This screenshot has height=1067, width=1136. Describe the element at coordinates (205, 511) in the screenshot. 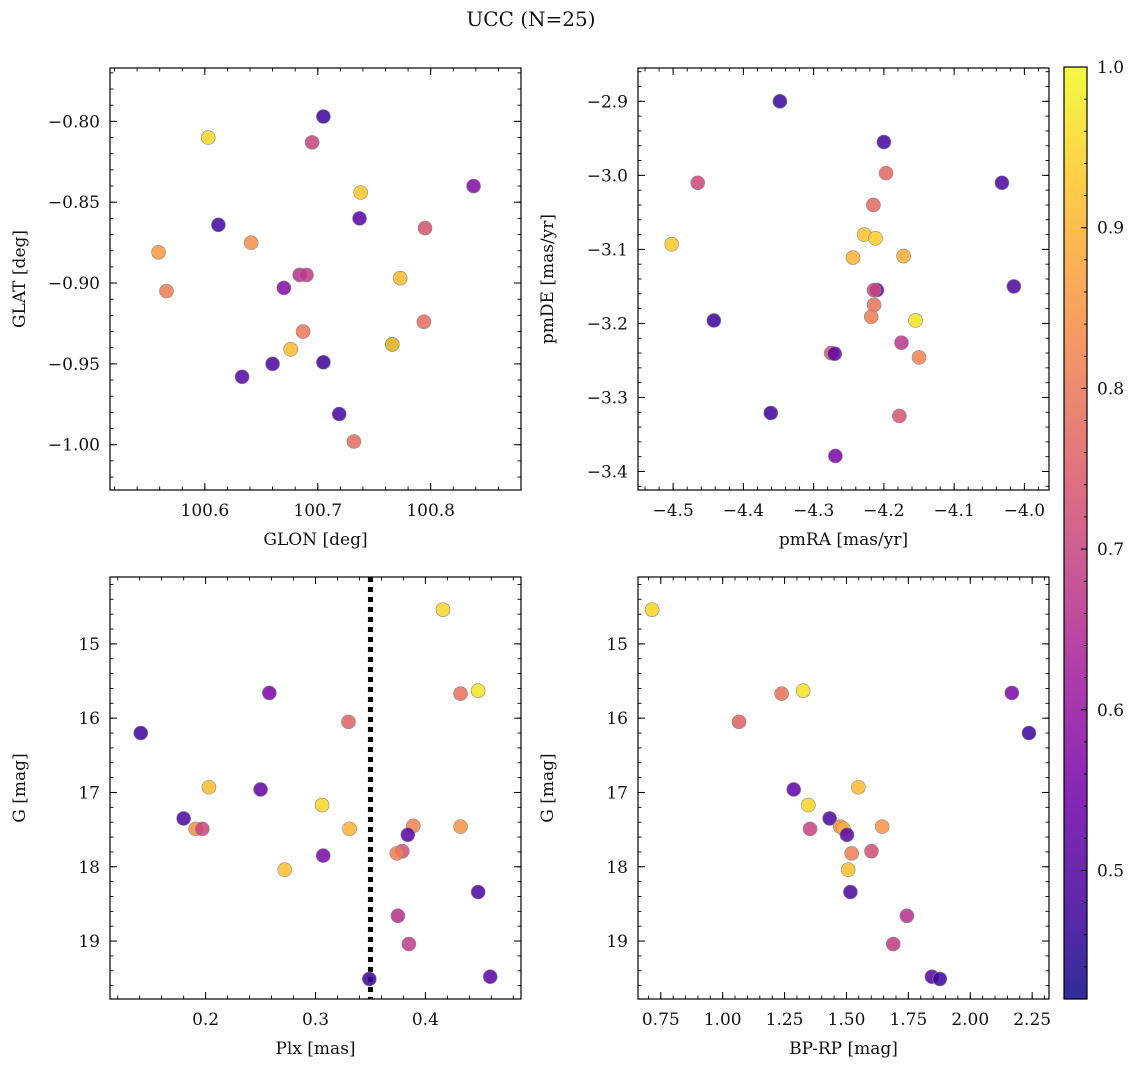

I see `x-tick-label: 100.6` at that location.